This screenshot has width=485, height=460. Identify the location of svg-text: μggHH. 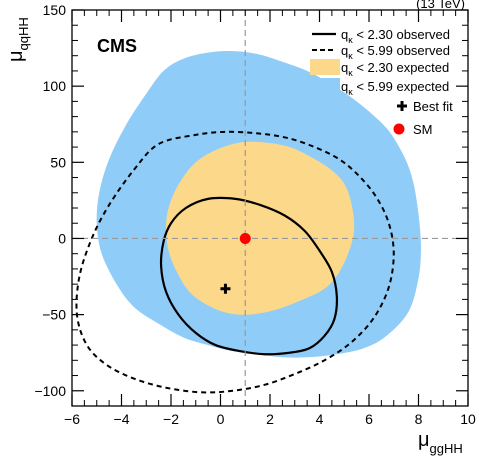
(440, 442).